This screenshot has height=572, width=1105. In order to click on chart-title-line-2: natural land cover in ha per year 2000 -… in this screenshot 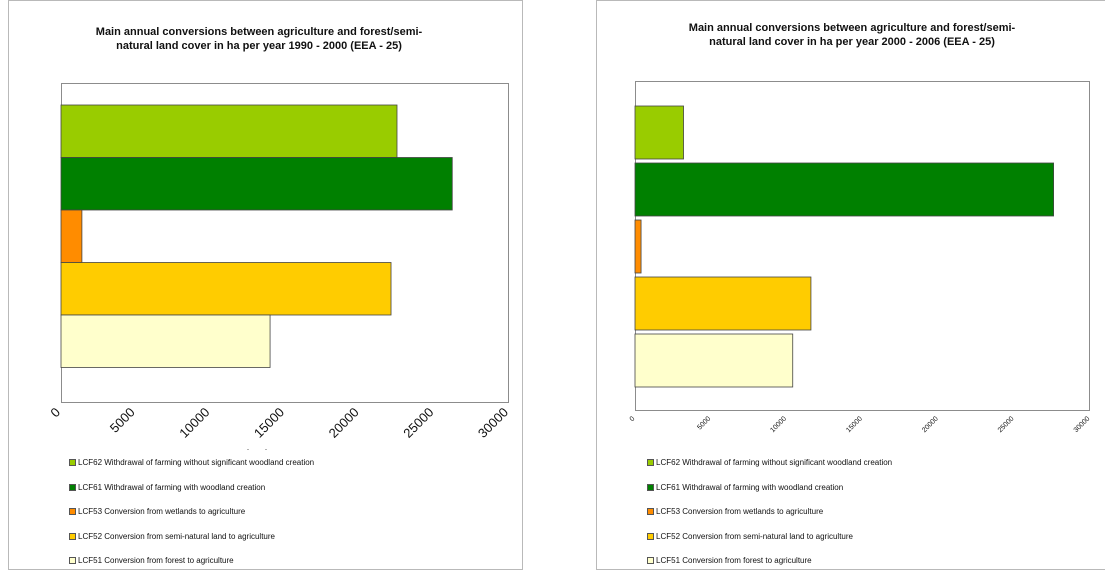, I will do `click(852, 42)`.